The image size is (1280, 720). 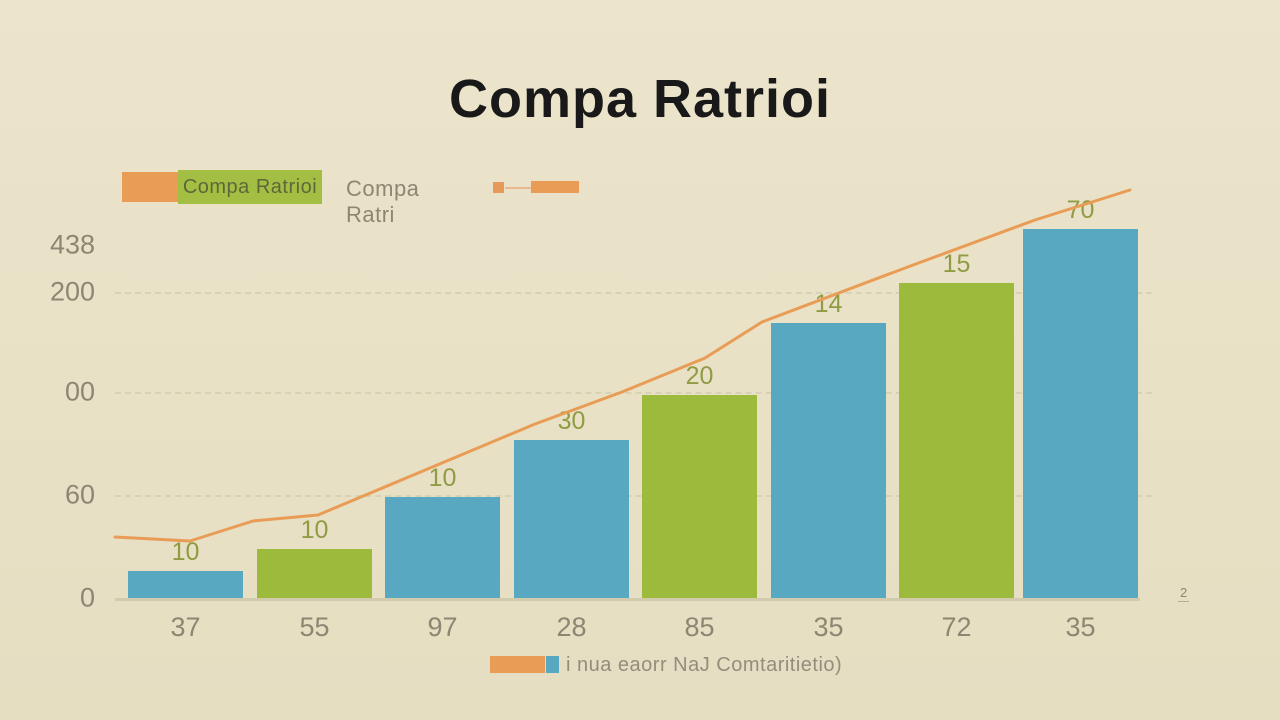 What do you see at coordinates (72, 291) in the screenshot?
I see `y-axis-tick-label: 200` at bounding box center [72, 291].